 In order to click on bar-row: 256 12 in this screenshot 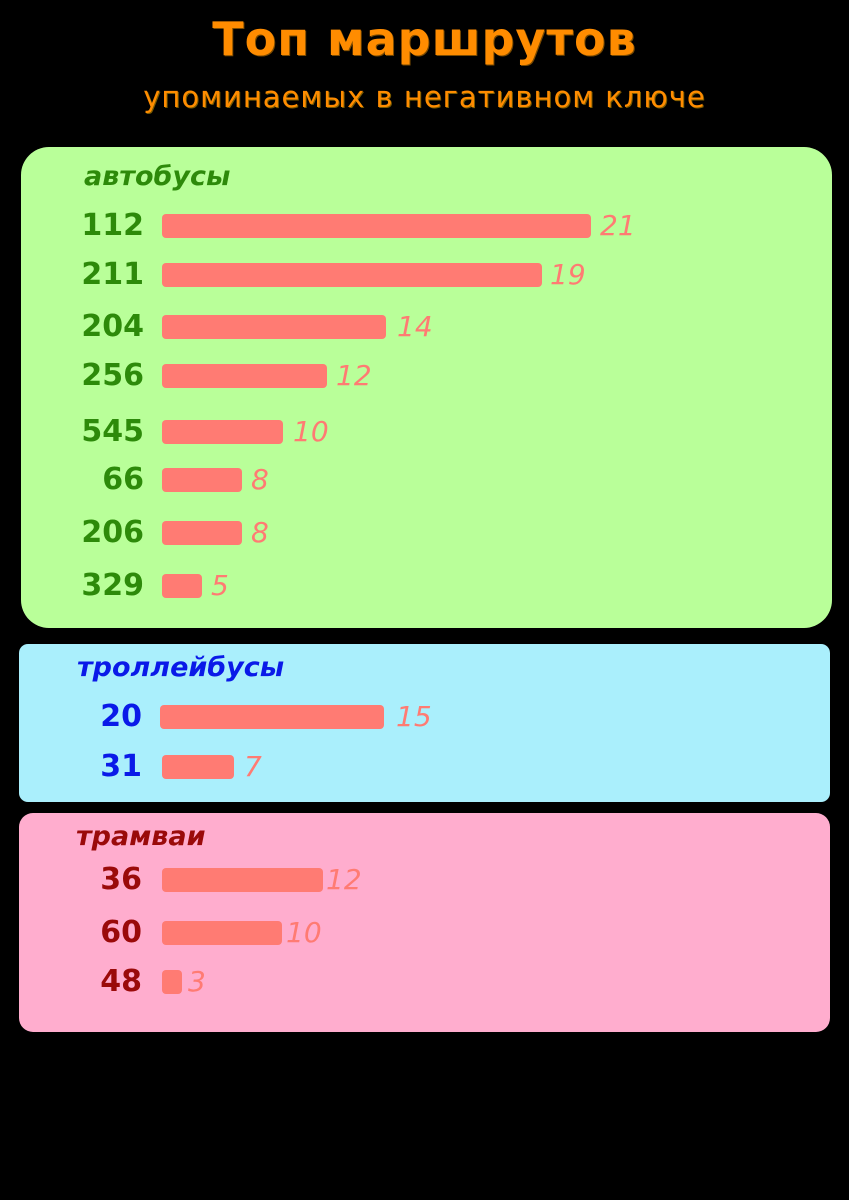, I will do `click(426, 376)`.